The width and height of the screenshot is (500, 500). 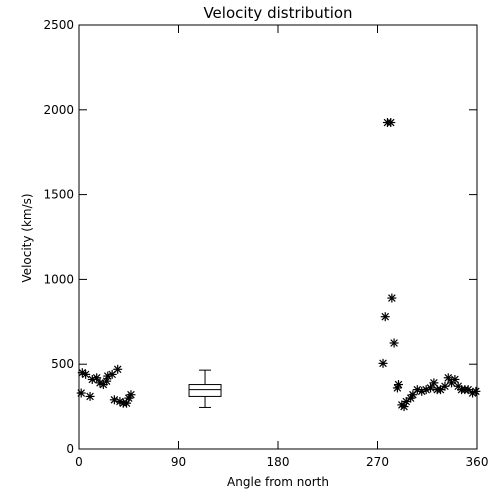 I want to click on y-tick-label: 1000, so click(x=58, y=279).